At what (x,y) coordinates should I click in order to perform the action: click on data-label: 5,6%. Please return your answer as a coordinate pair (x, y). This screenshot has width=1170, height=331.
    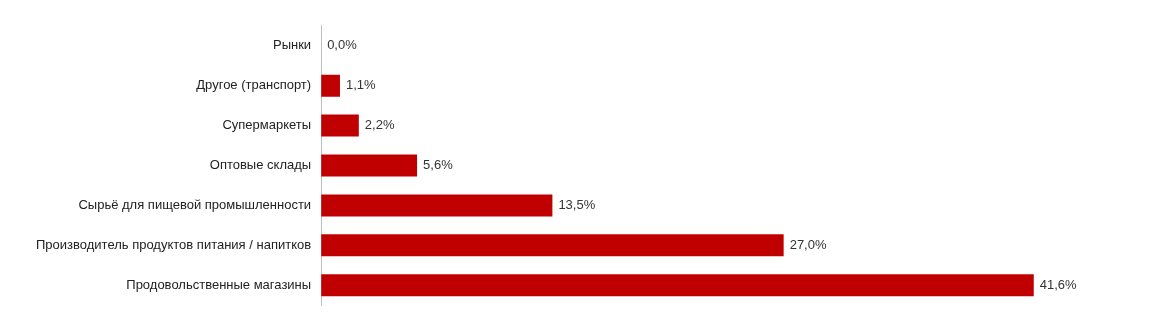
    Looking at the image, I should click on (438, 165).